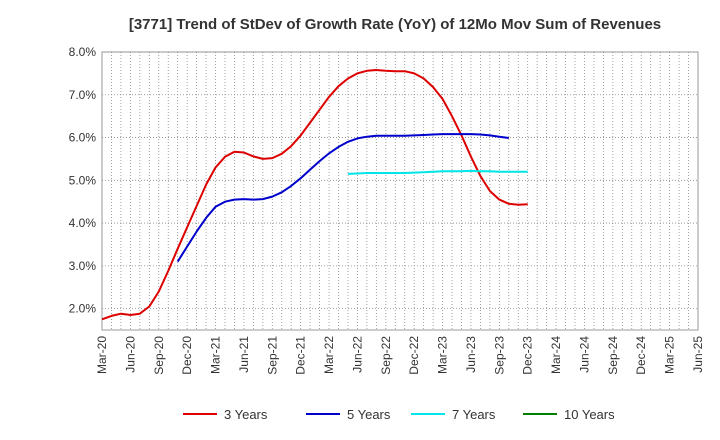  What do you see at coordinates (670, 355) in the screenshot?
I see `x-tick-label: Mar-25` at bounding box center [670, 355].